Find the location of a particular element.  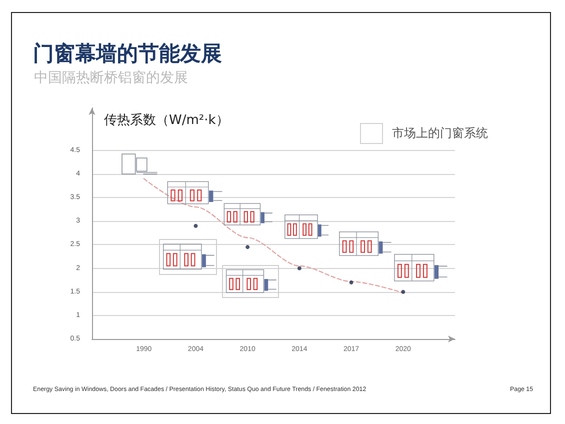

annotation: 市场上的门窗系统 is located at coordinates (440, 133).